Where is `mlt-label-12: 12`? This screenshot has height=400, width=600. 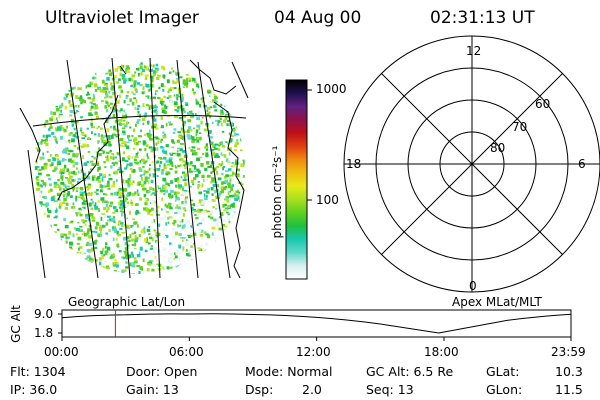 mlt-label-12: 12 is located at coordinates (474, 51).